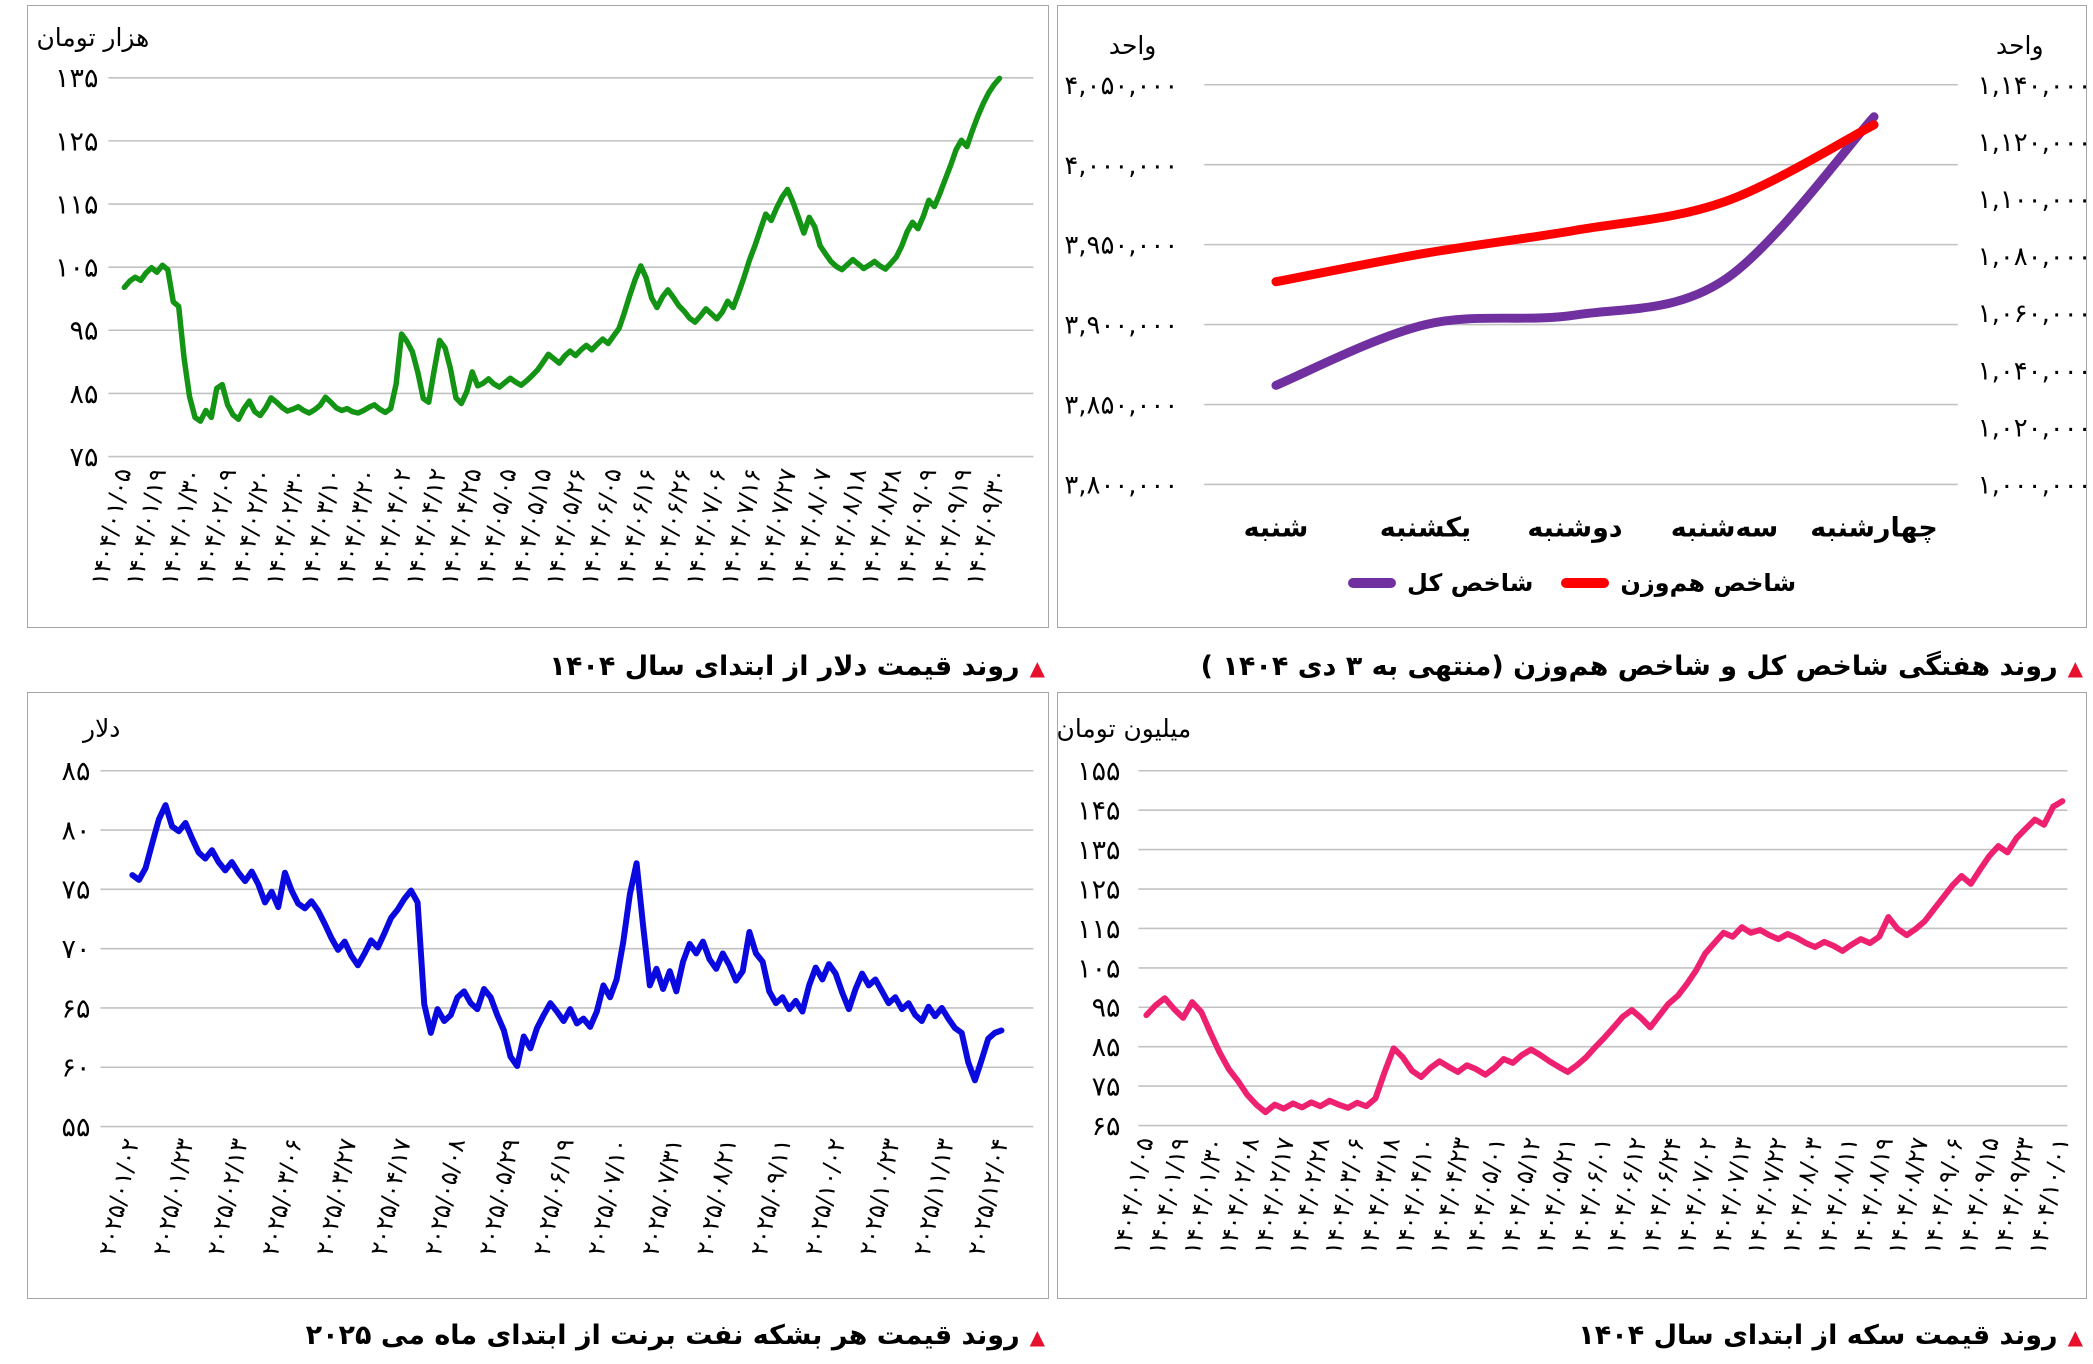 This screenshot has height=1364, width=2093. I want to click on svg-text: ۳,۸۵۰,۰۰۰, so click(1121, 406).